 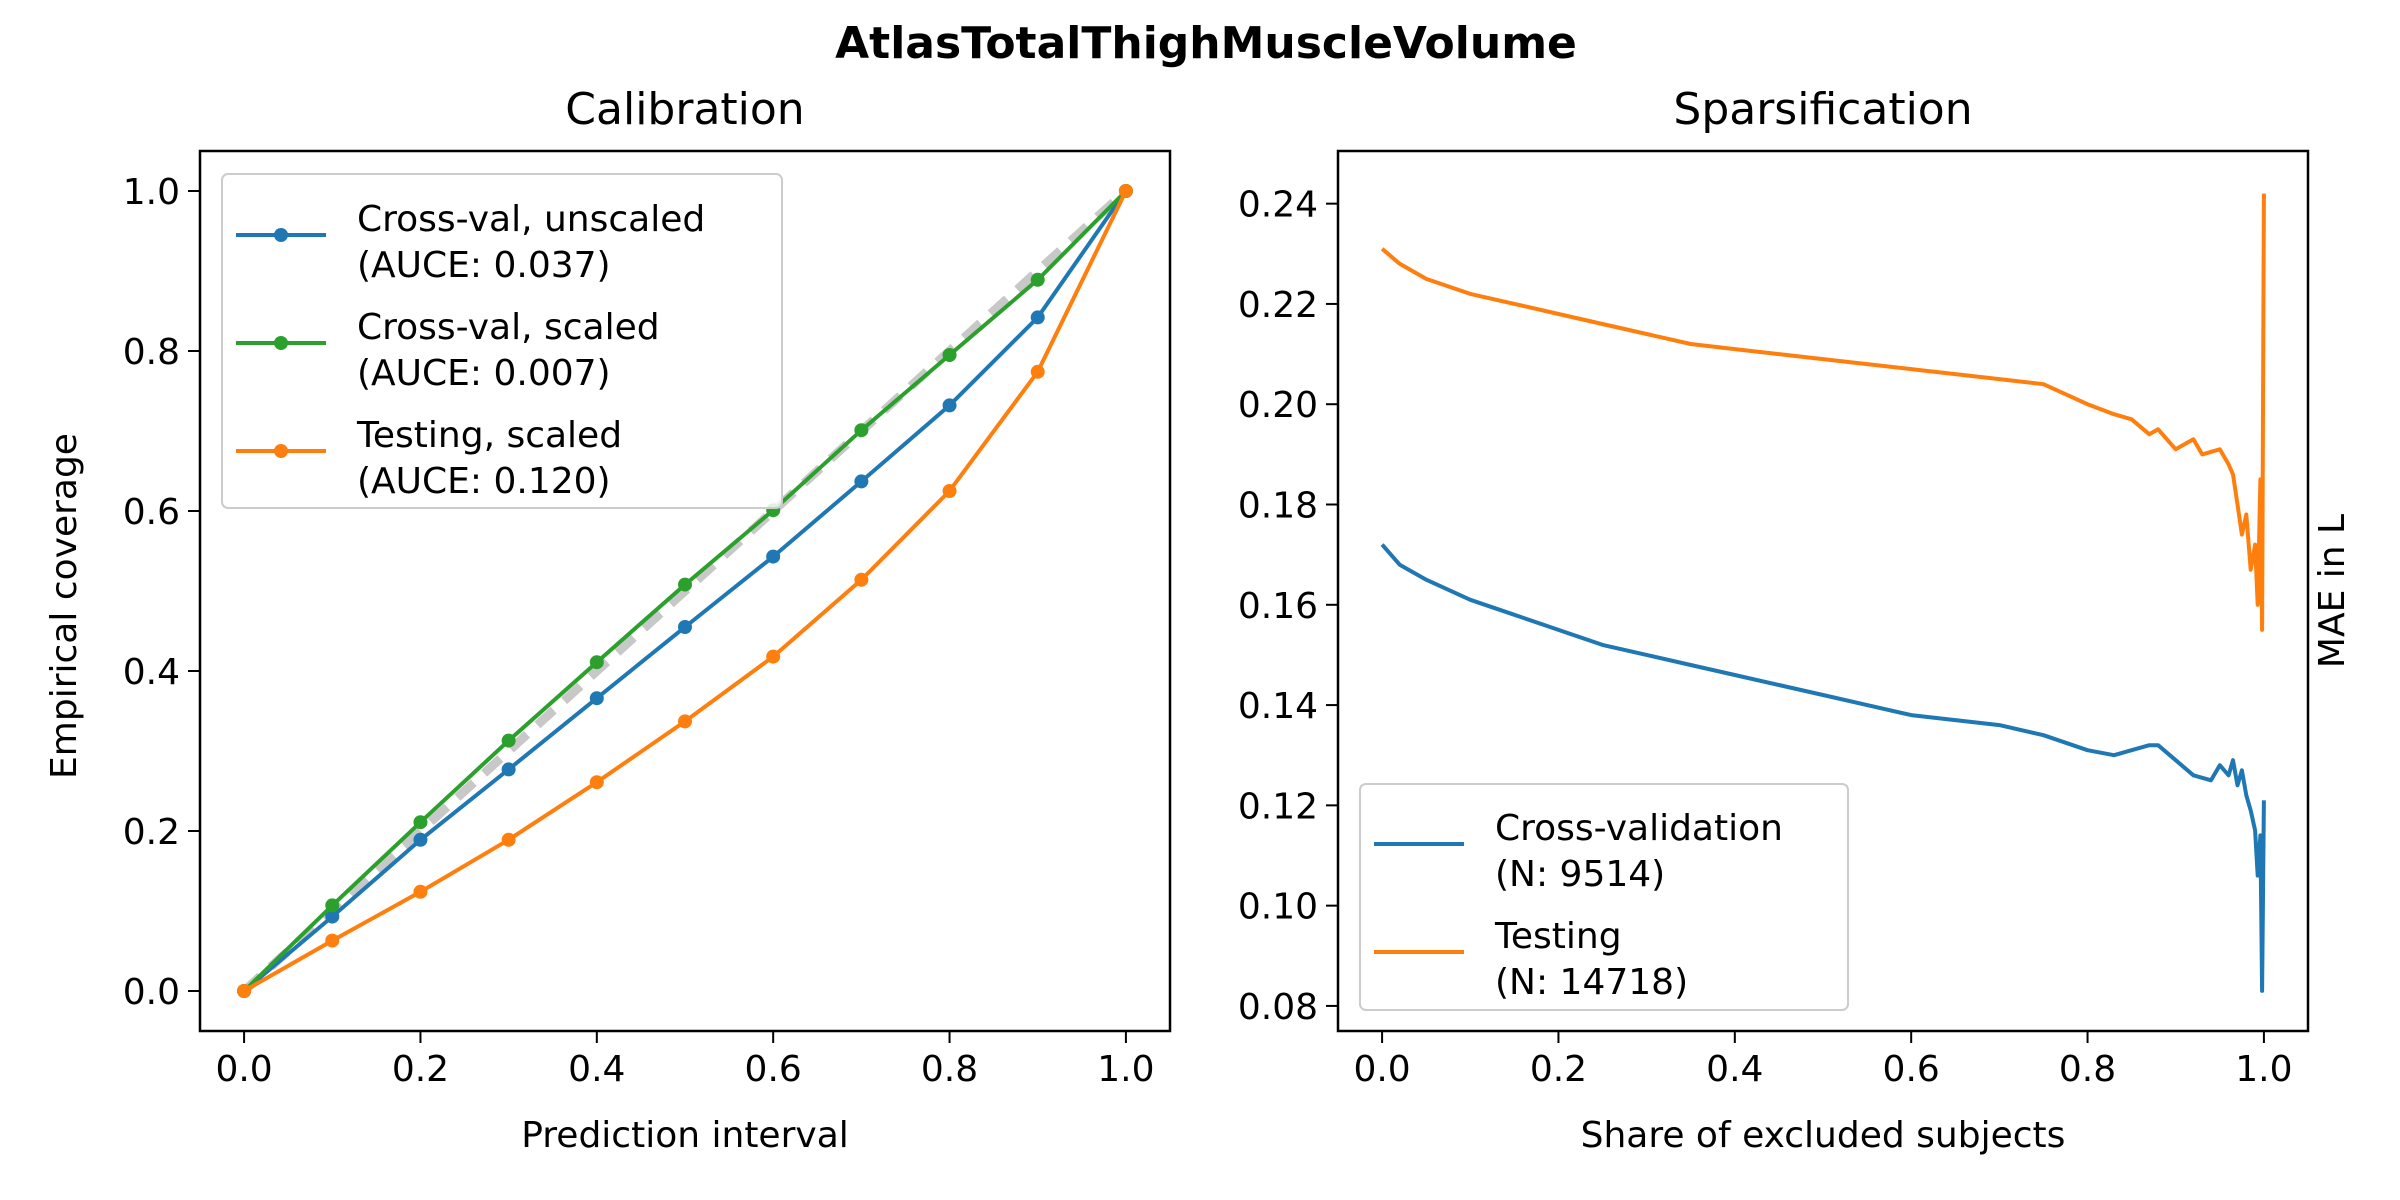 What do you see at coordinates (1278, 606) in the screenshot?
I see `sparsification-y-tick-label: 0.16` at bounding box center [1278, 606].